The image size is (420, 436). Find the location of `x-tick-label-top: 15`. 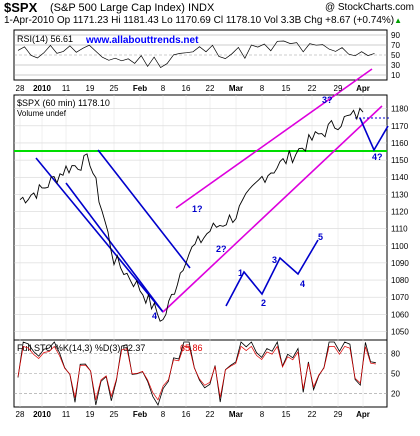

x-tick-label-top: 15 is located at coordinates (286, 88).